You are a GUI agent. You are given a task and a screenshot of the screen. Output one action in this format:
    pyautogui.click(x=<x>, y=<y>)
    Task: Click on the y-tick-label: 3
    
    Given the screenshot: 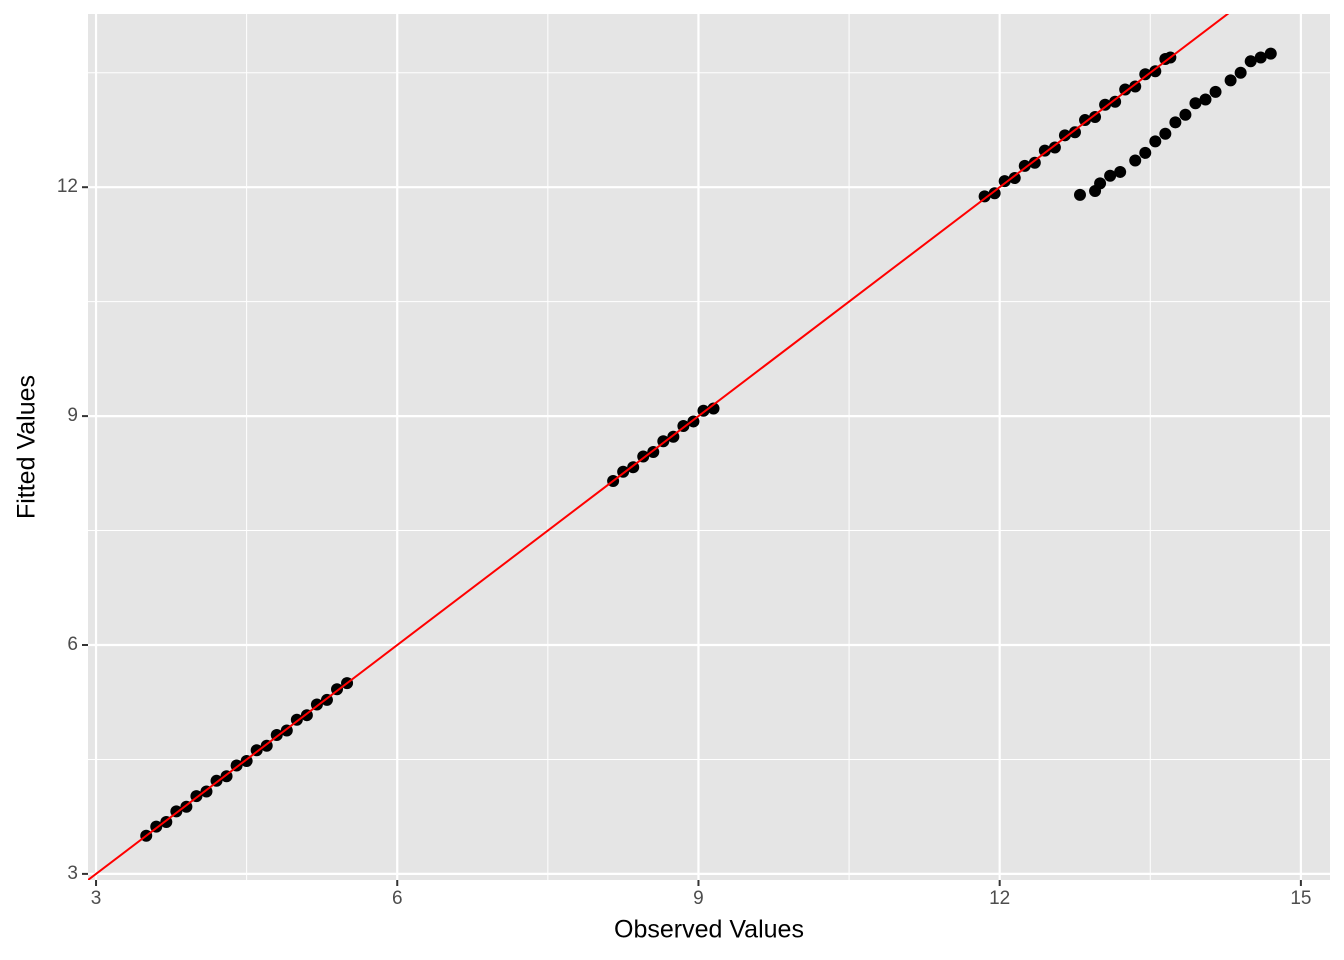 What is the action you would take?
    pyautogui.click(x=72, y=873)
    